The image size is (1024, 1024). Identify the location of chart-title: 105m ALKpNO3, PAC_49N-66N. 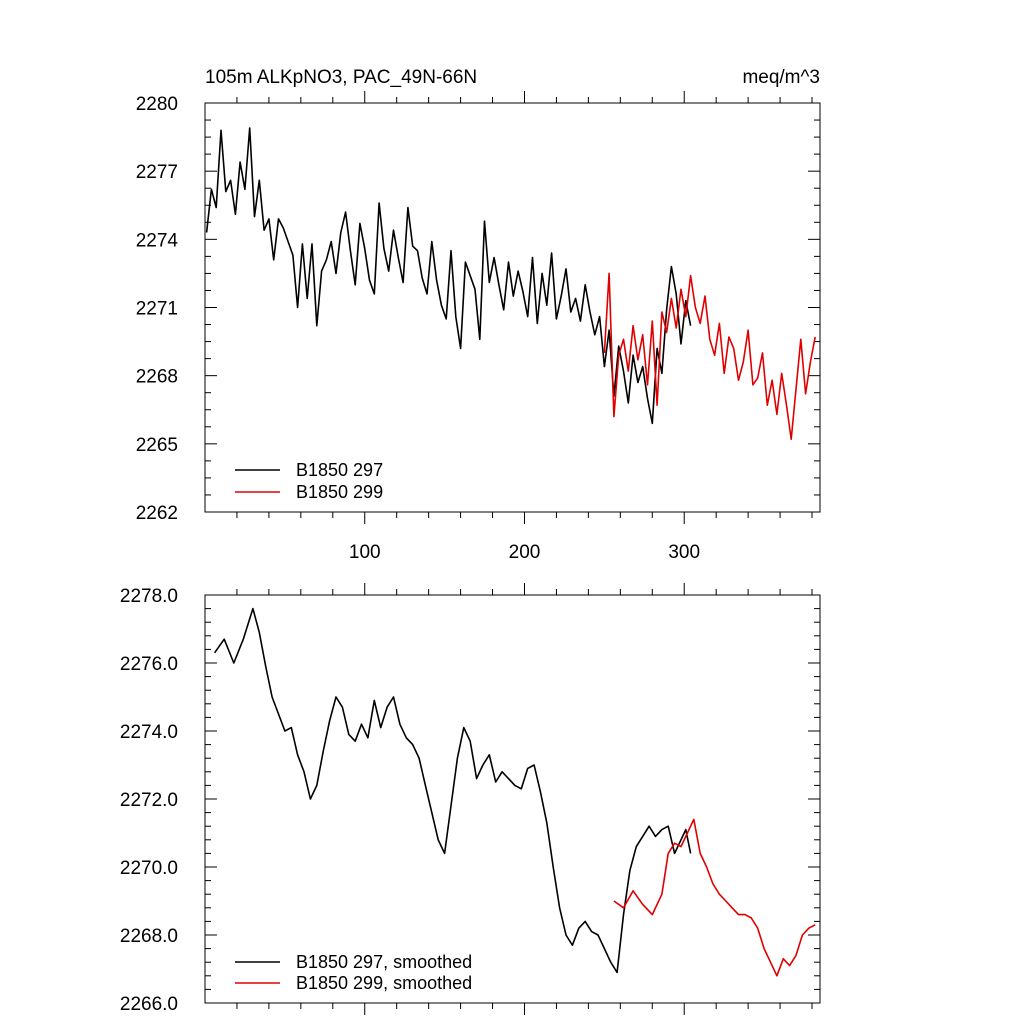
(341, 77).